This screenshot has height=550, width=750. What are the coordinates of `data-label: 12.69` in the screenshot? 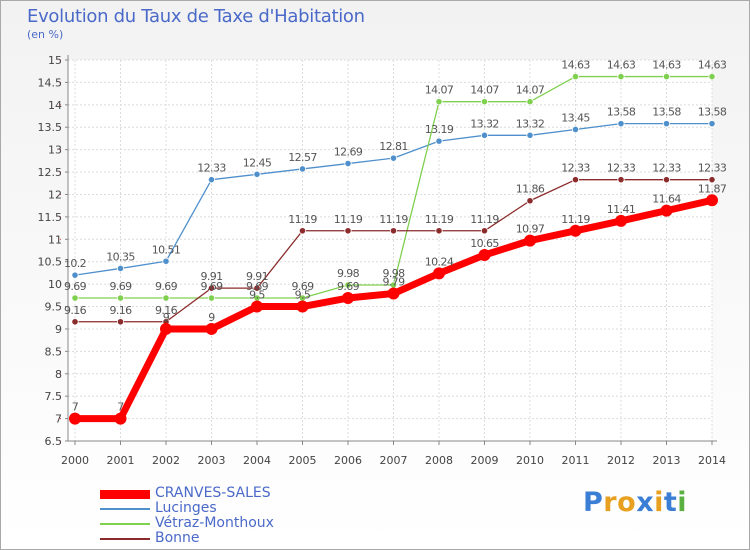 It's located at (348, 152).